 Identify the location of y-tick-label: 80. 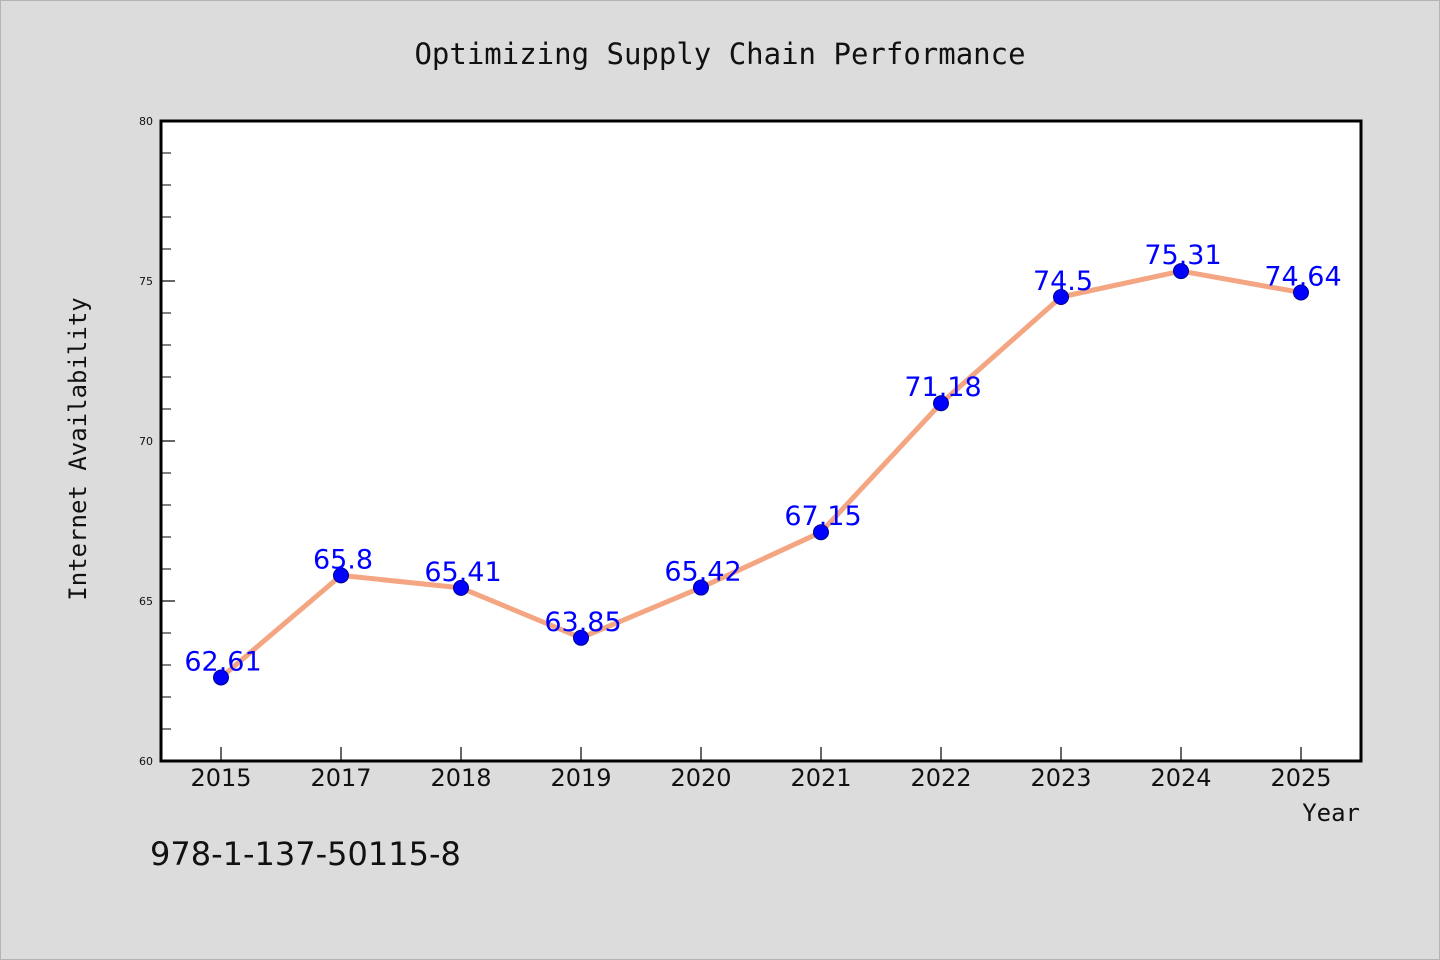
(146, 121).